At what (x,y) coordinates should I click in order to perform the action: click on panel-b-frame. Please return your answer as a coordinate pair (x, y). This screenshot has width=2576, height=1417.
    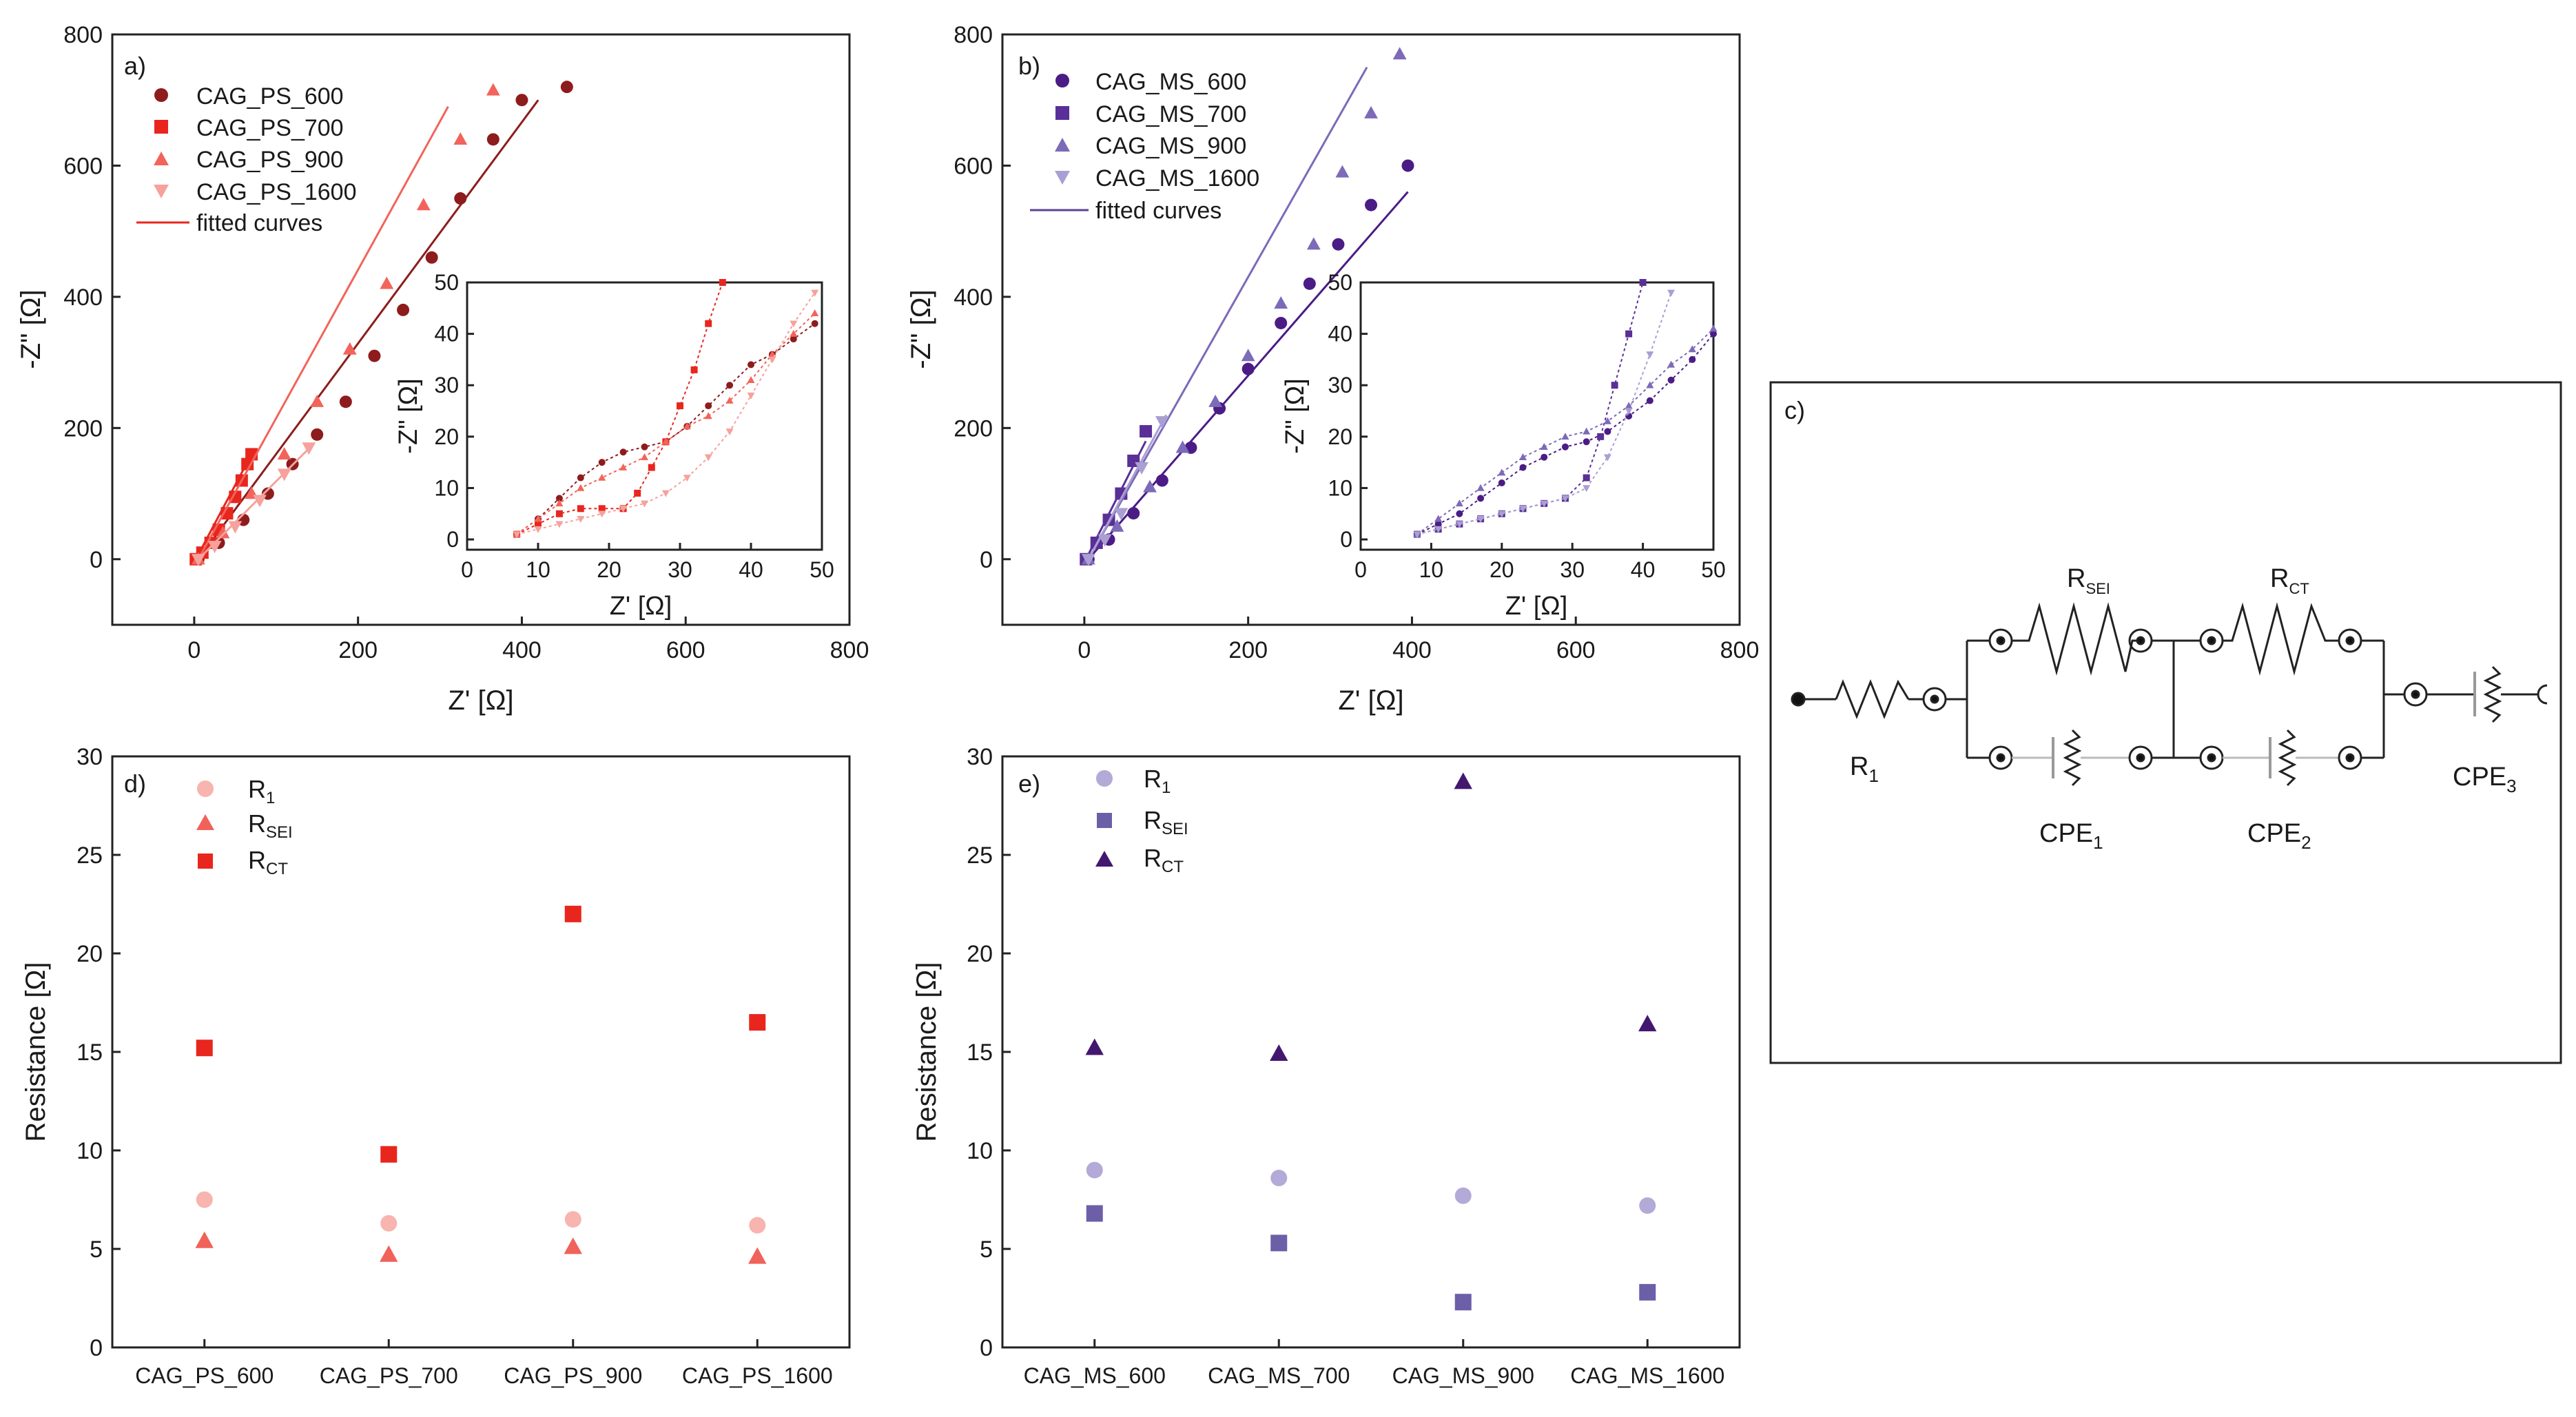
    Looking at the image, I should click on (1371, 329).